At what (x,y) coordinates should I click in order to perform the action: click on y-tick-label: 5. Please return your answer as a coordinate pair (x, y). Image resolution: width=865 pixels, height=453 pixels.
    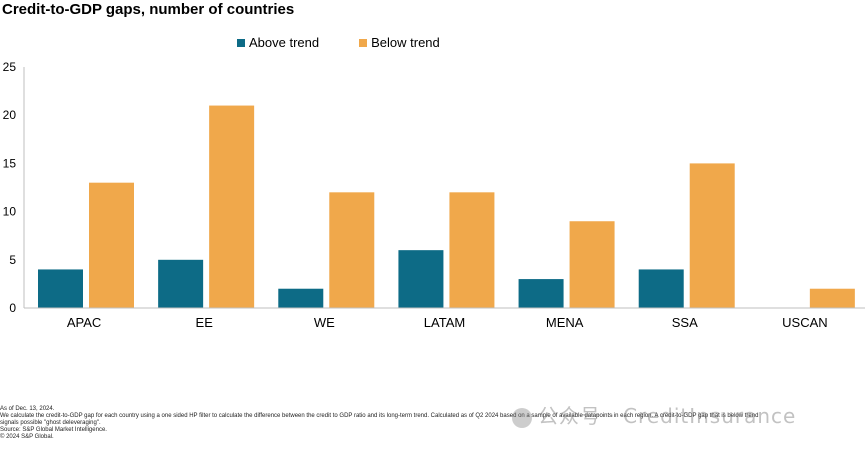
    Looking at the image, I should click on (12, 260).